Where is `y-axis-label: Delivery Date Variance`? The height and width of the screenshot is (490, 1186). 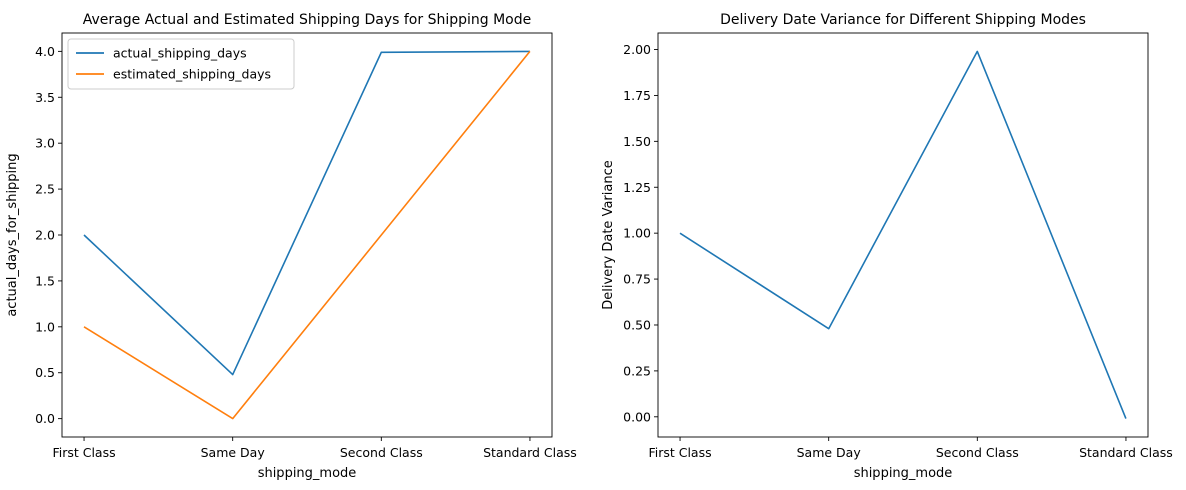
y-axis-label: Delivery Date Variance is located at coordinates (608, 234).